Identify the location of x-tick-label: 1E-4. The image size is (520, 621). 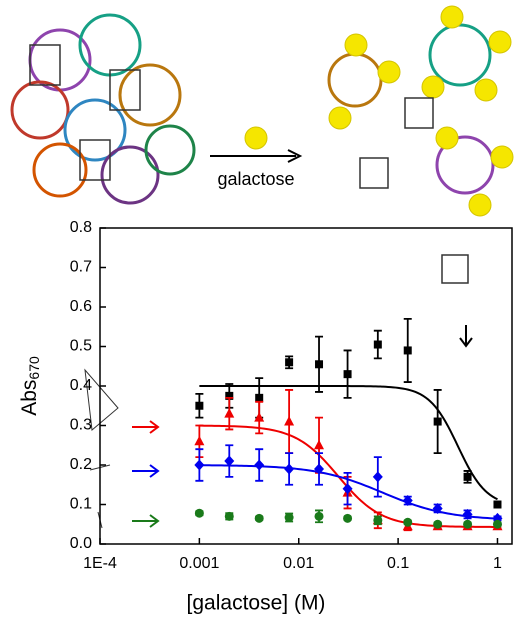
(100, 563).